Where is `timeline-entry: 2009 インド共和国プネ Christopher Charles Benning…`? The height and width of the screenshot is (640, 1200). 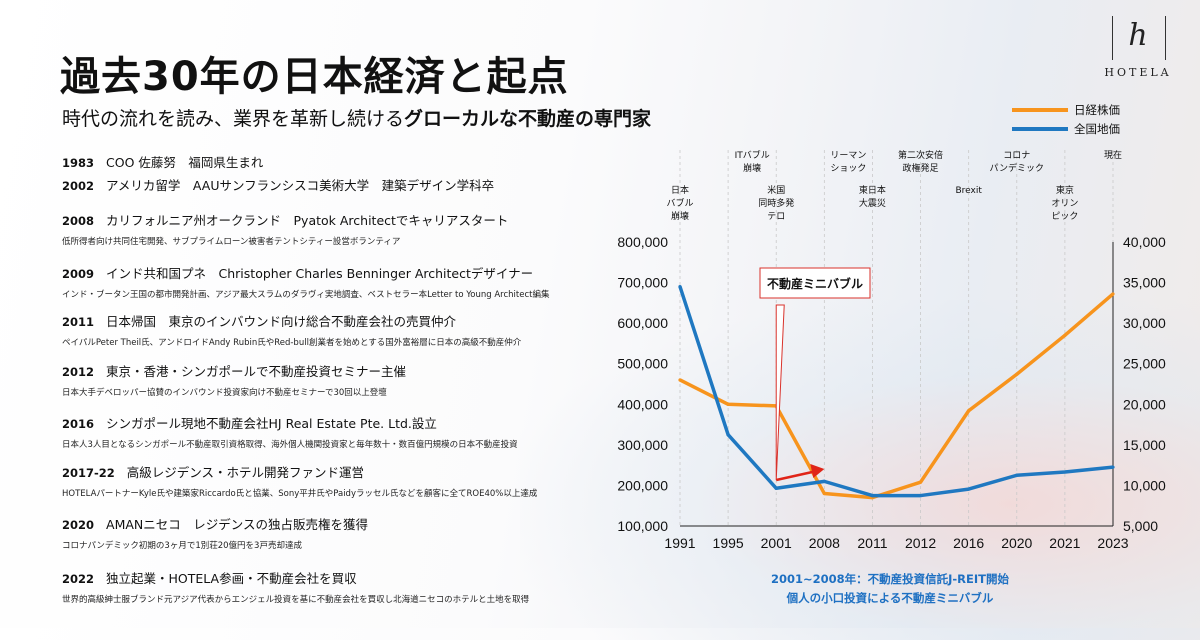 timeline-entry: 2009 インド共和国プネ Christopher Charles Benning… is located at coordinates (305, 281).